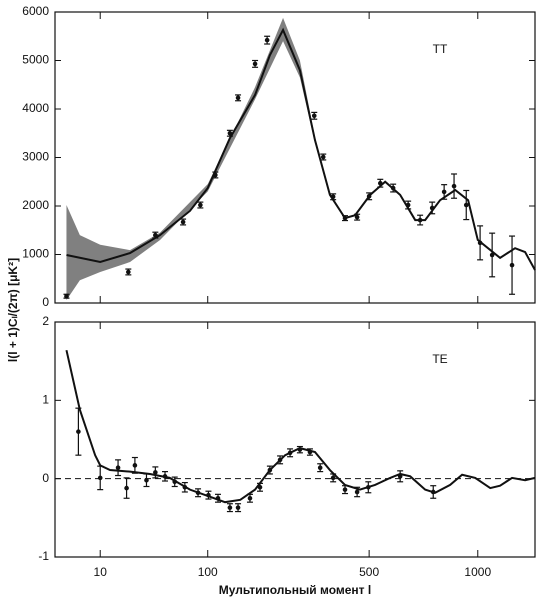  What do you see at coordinates (208, 572) in the screenshot?
I see `x-tick-label: 100` at bounding box center [208, 572].